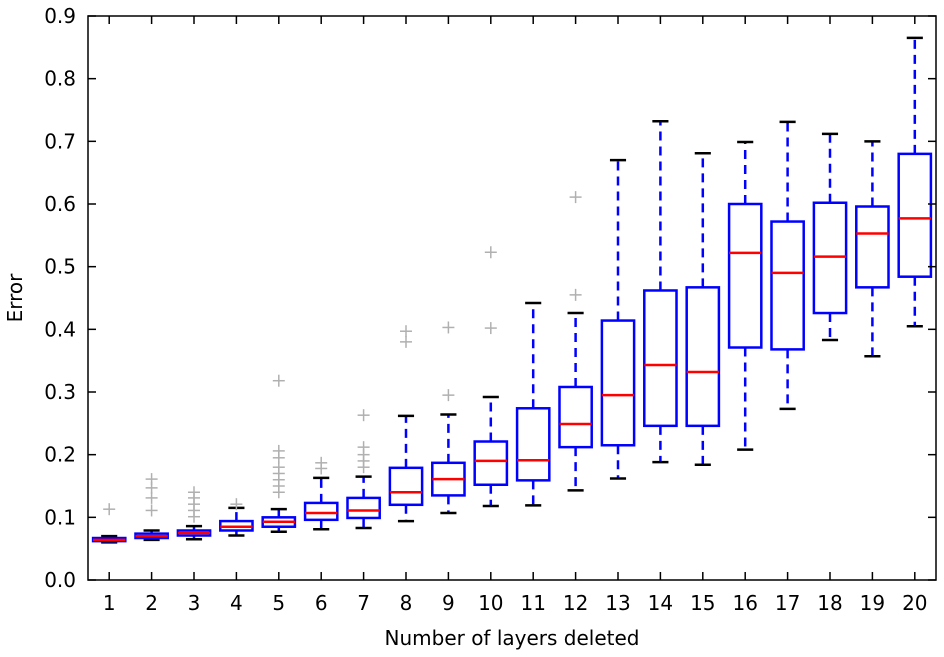 This screenshot has width=944, height=657. Describe the element at coordinates (60, 580) in the screenshot. I see `y-tick-label: 0.0` at that location.